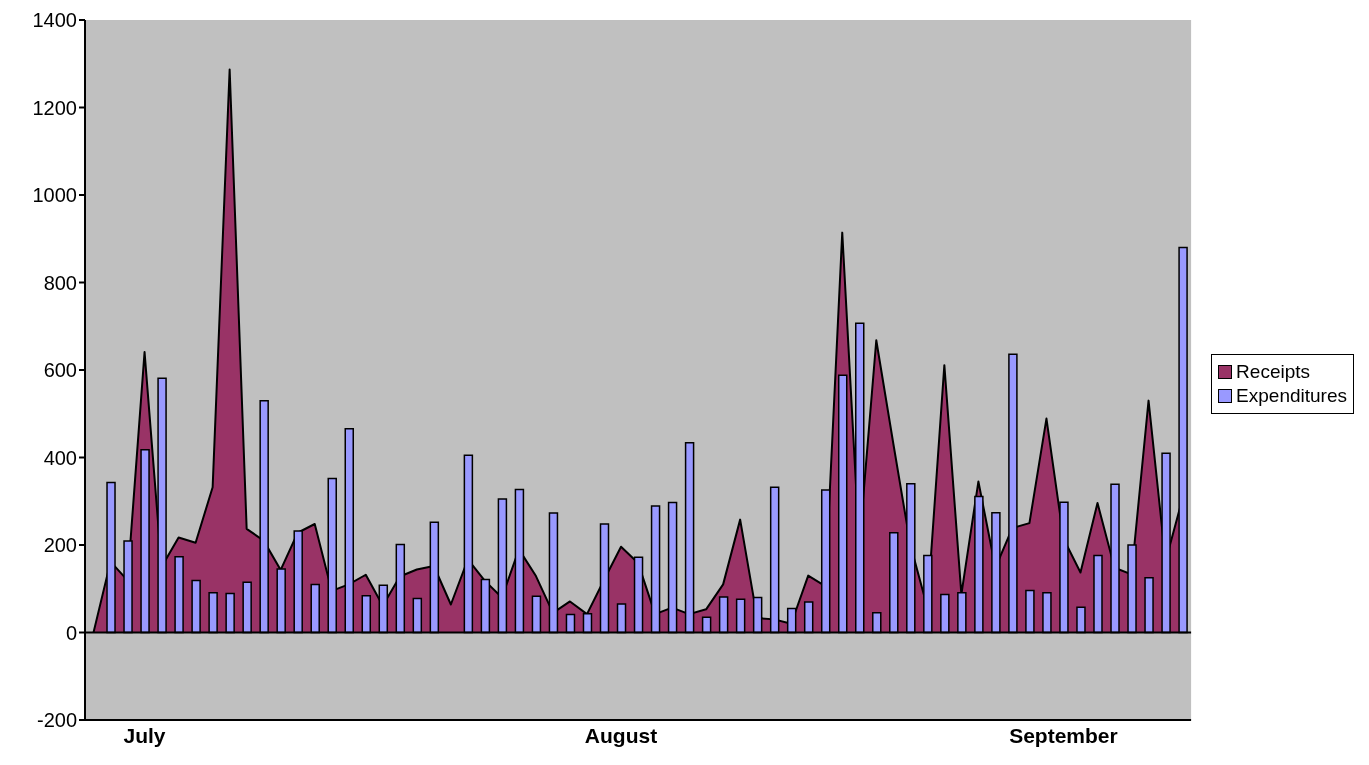 Image resolution: width=1369 pixels, height=765 pixels. Describe the element at coordinates (54, 107) in the screenshot. I see `y-tick-label: 1200` at that location.